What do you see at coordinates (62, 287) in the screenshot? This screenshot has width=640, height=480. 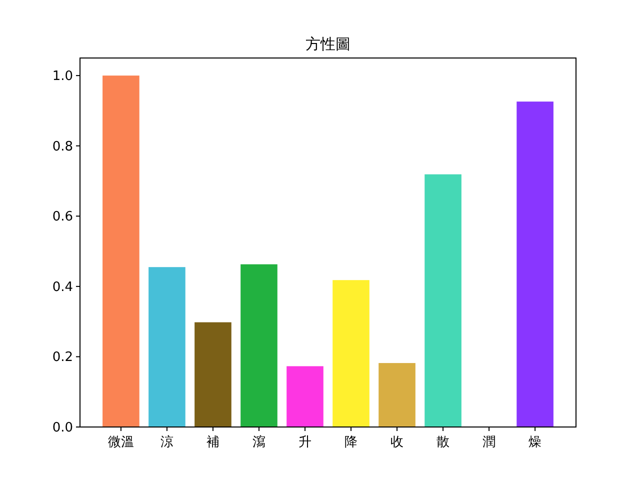 I see `y-tick-label: 0.4` at bounding box center [62, 287].